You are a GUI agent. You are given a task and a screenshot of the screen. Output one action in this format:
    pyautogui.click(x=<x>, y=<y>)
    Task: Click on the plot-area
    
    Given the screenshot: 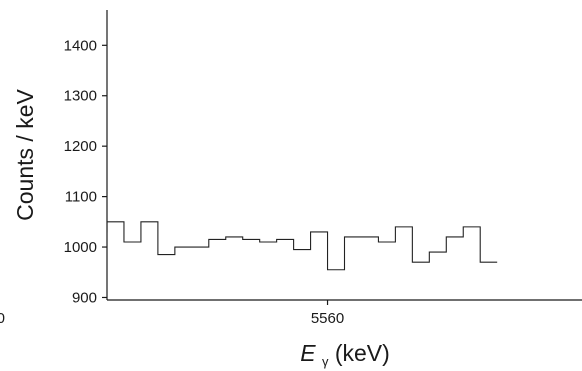 What is the action you would take?
    pyautogui.click(x=302, y=246)
    